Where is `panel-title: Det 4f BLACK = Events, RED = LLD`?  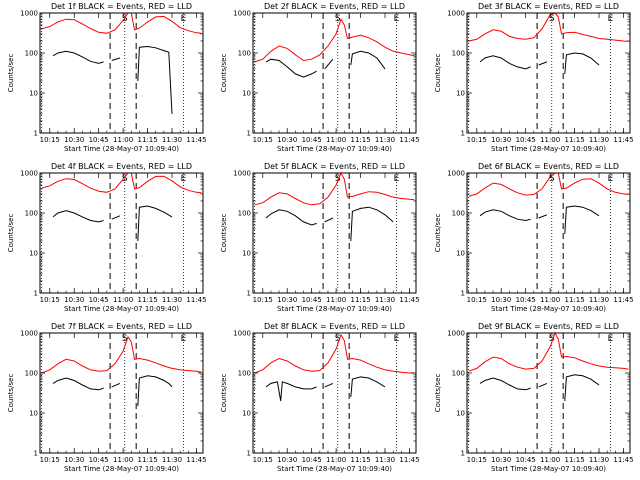 panel-title: Det 4f BLACK = Events, RED = LLD is located at coordinates (121, 166).